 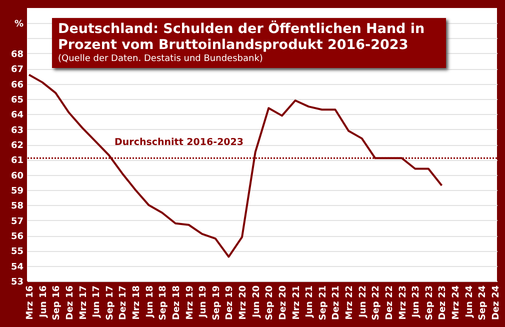 What do you see at coordinates (179, 142) in the screenshot?
I see `ref-line-label: Durchschnitt 2016-2023` at bounding box center [179, 142].